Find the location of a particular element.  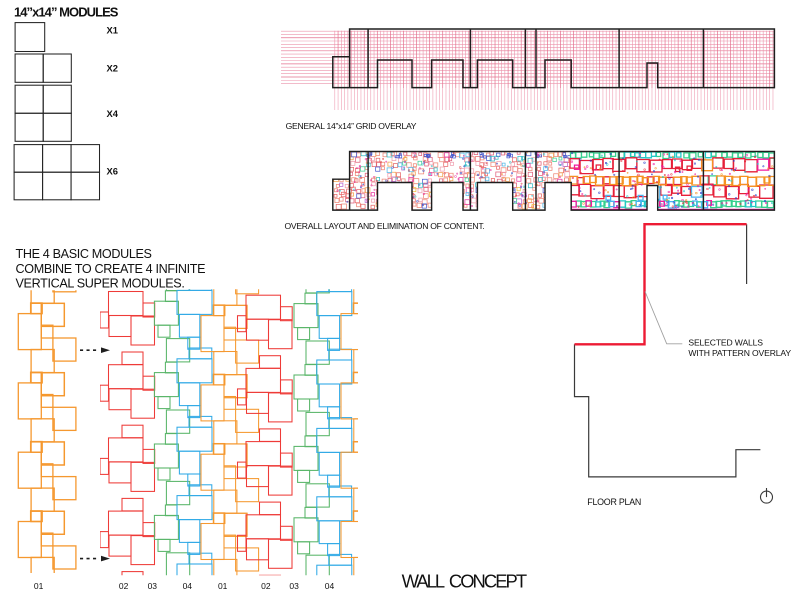

svg-text: GENERAL 14”x14” GRID OVERLAY is located at coordinates (351, 126).